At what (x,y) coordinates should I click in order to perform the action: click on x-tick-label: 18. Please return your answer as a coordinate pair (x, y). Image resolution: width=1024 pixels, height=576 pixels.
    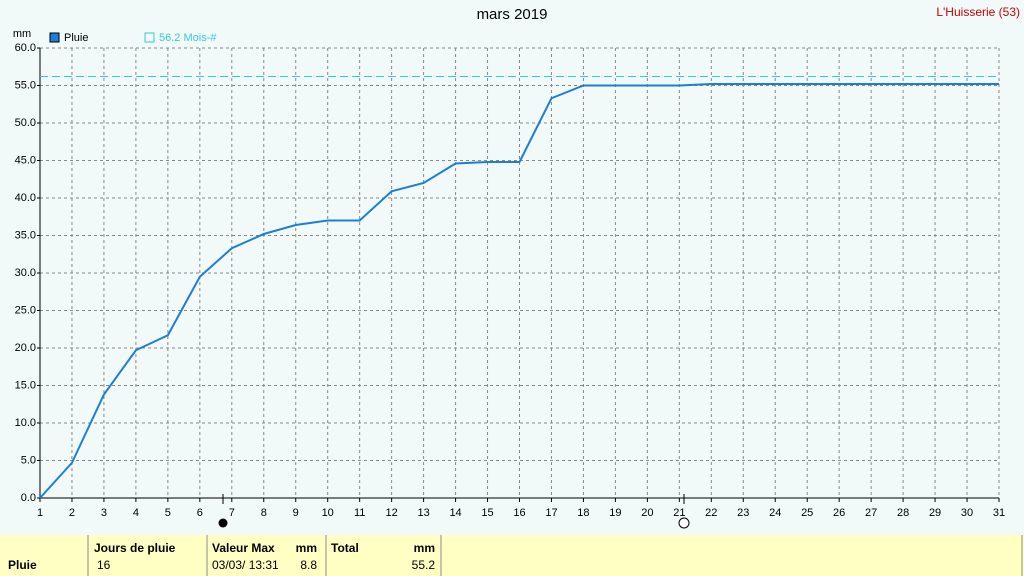
    Looking at the image, I should click on (583, 513).